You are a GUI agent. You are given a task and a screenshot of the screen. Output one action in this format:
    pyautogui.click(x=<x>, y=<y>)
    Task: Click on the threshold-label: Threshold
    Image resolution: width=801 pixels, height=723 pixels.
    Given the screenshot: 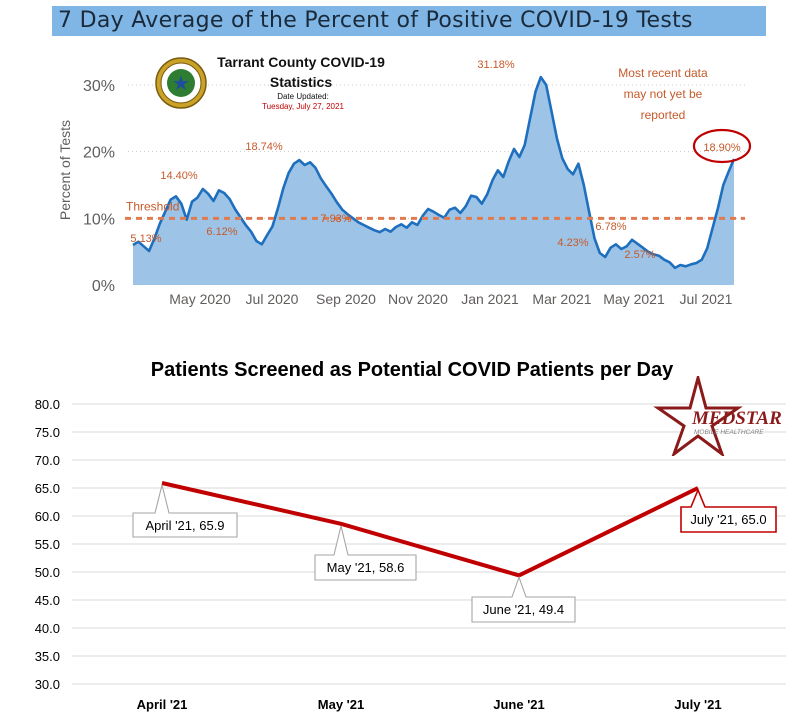 What is the action you would take?
    pyautogui.click(x=152, y=206)
    